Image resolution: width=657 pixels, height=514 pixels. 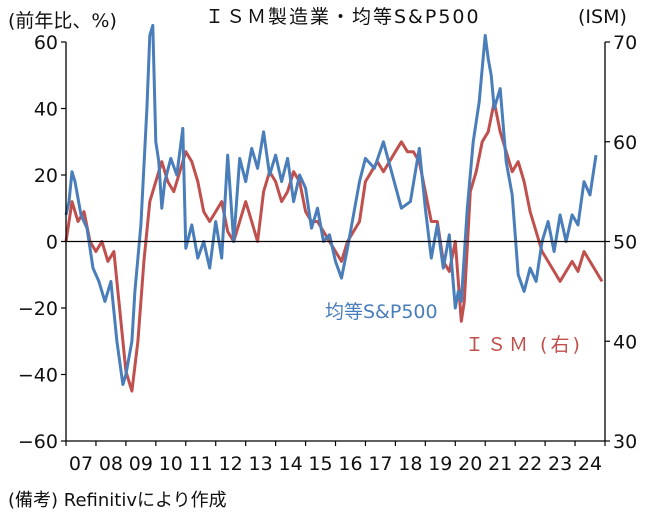 I want to click on right-axis-unit: (ISM), so click(x=602, y=17).